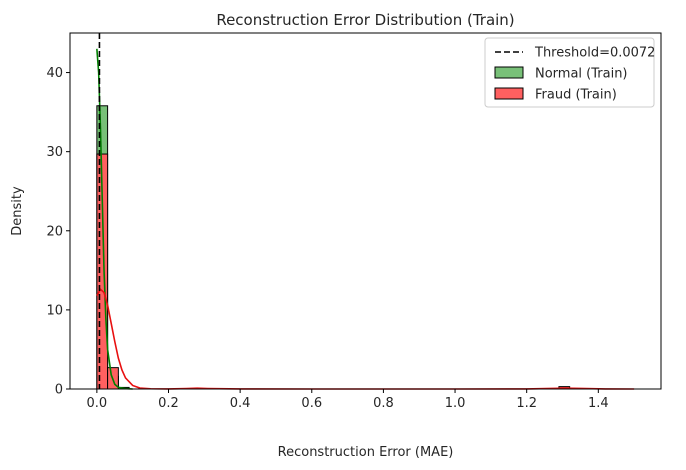  I want to click on x-tick-label: 1.0, so click(455, 403).